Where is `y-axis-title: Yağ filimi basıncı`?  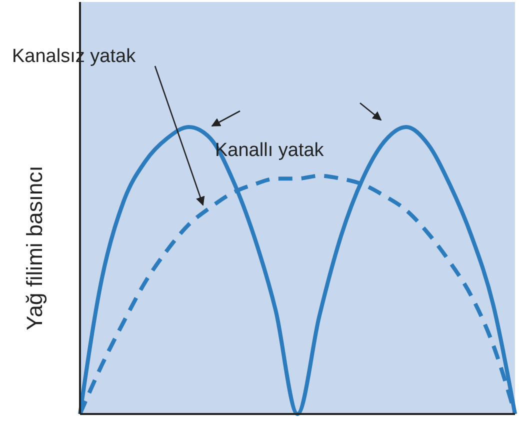 y-axis-title: Yağ filimi basıncı is located at coordinates (34, 248).